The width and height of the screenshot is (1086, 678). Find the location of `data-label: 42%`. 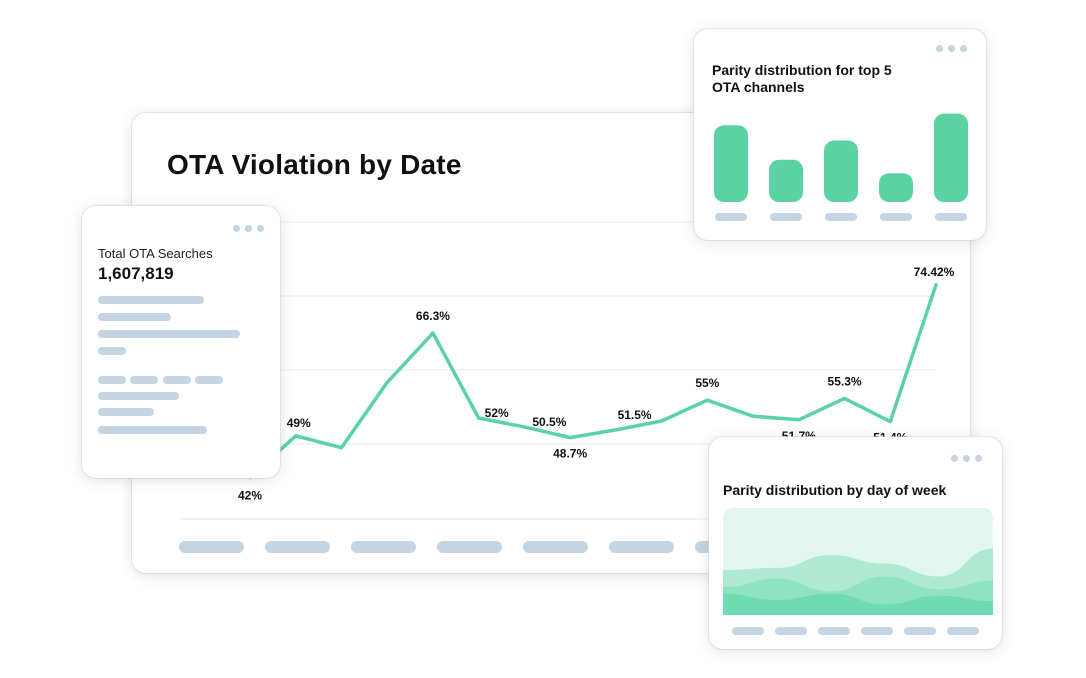

data-label: 42% is located at coordinates (250, 495).